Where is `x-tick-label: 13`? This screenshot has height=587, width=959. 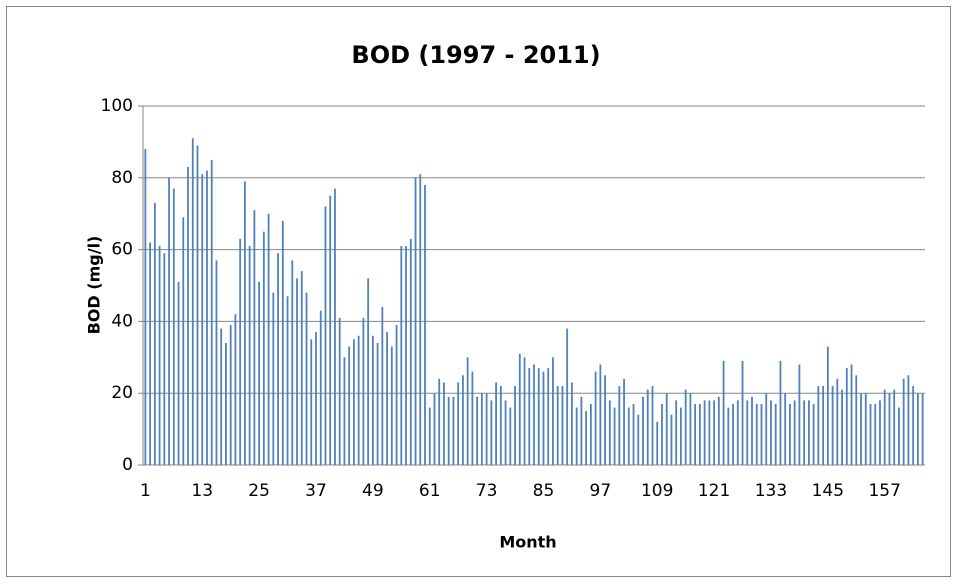
x-tick-label: 13 is located at coordinates (202, 491).